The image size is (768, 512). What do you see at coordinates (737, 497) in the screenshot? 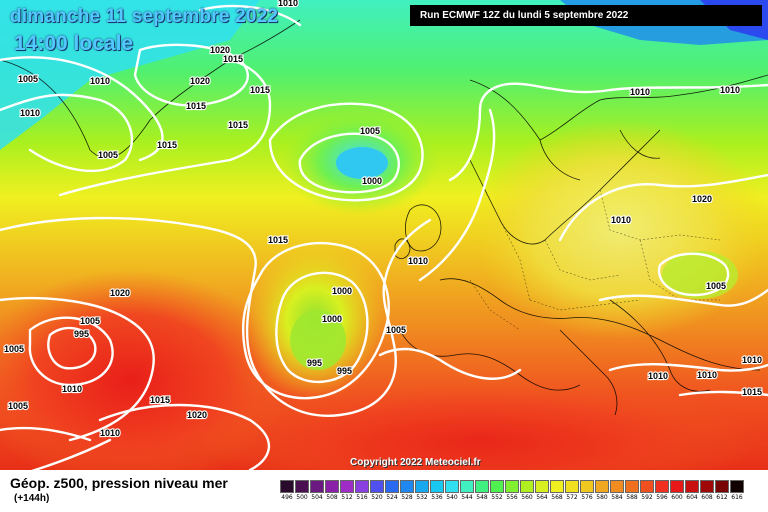
I see `scale-label: 616` at bounding box center [737, 497].